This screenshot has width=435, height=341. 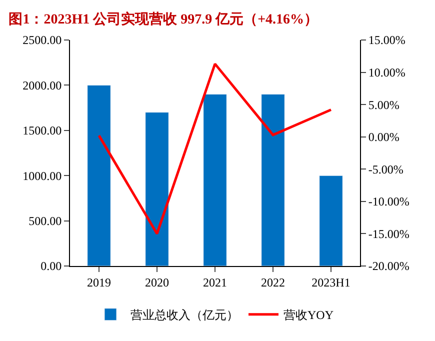 What do you see at coordinates (99, 282) in the screenshot?
I see `x-tick-label: 2019` at bounding box center [99, 282].